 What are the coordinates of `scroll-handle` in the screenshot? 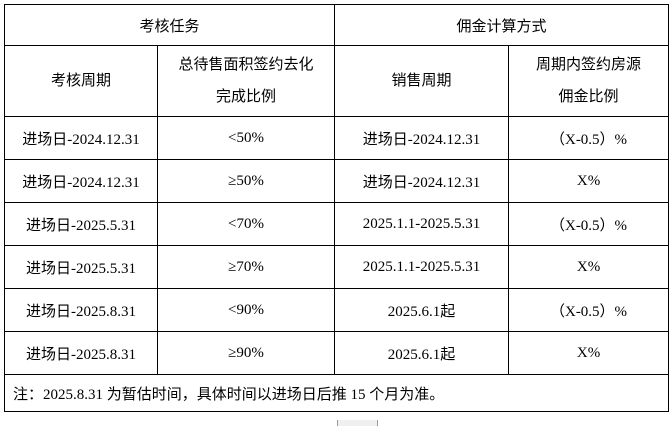 It's located at (357, 423).